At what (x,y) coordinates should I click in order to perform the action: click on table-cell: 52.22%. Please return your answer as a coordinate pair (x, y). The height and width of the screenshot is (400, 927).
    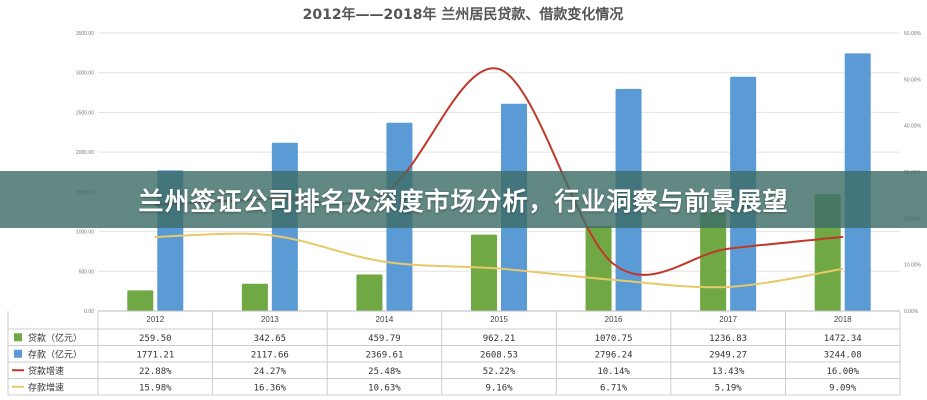
    Looking at the image, I should click on (499, 372).